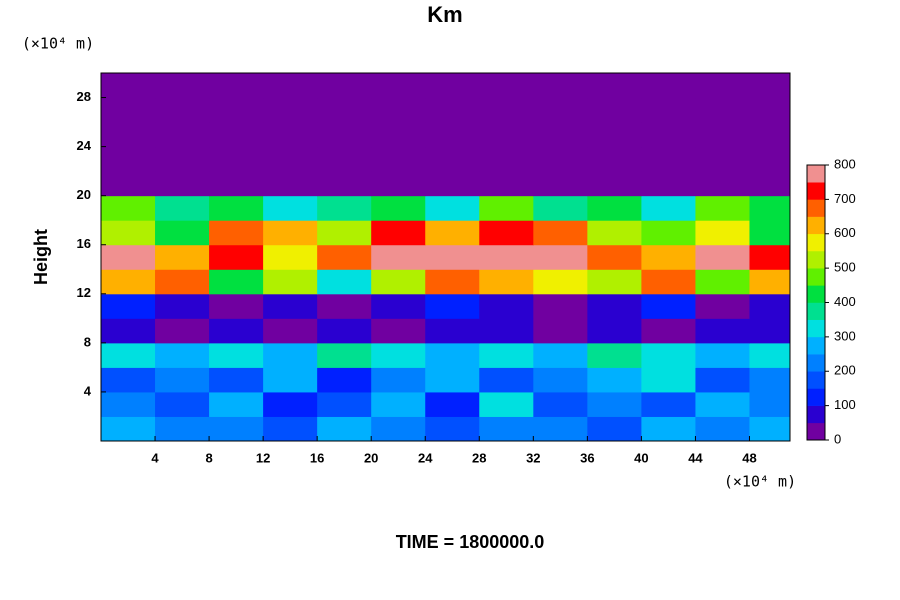 The image size is (900, 600). I want to click on x-tick-label: 32, so click(533, 457).